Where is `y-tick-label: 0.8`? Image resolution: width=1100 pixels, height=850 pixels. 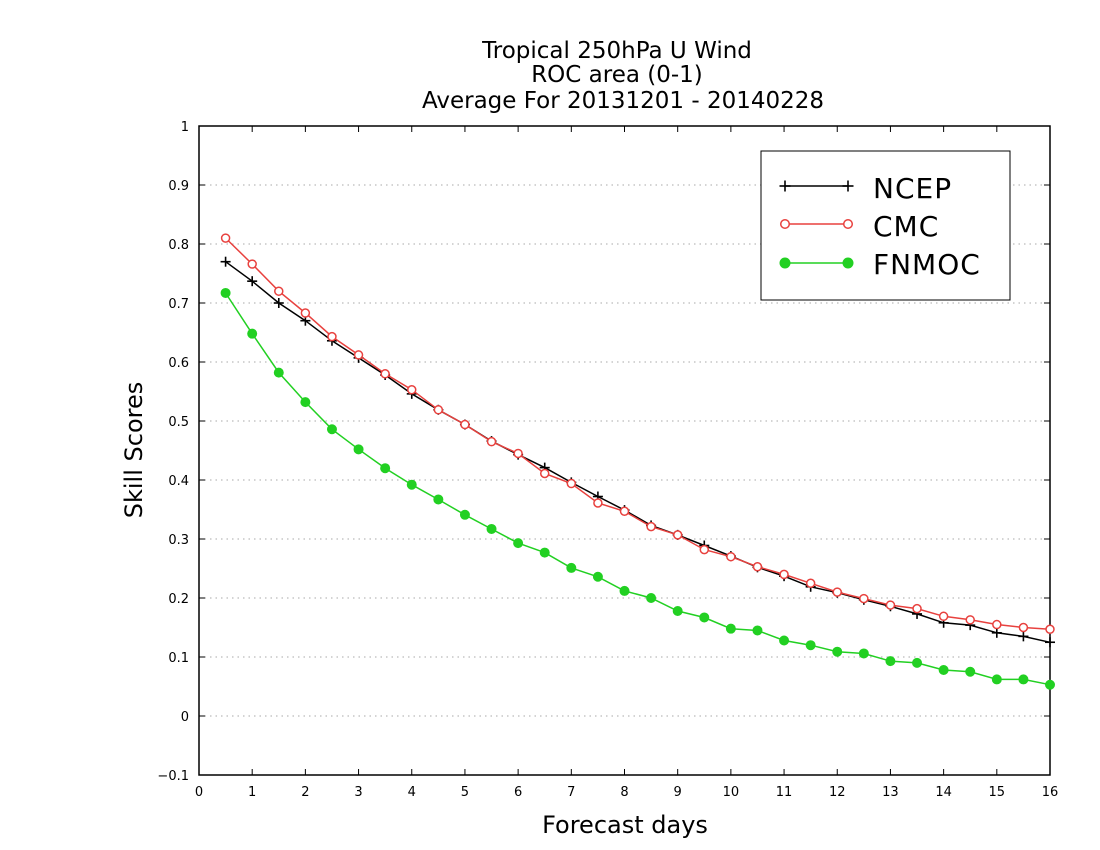
y-tick-label: 0.8 is located at coordinates (178, 245).